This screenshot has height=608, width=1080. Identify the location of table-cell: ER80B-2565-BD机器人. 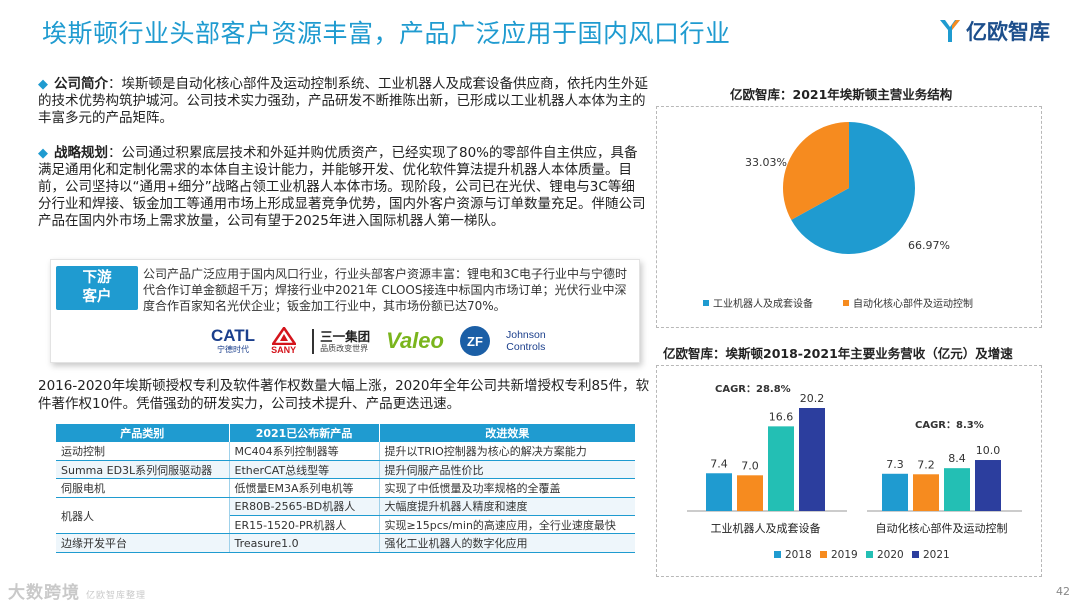
(304, 507).